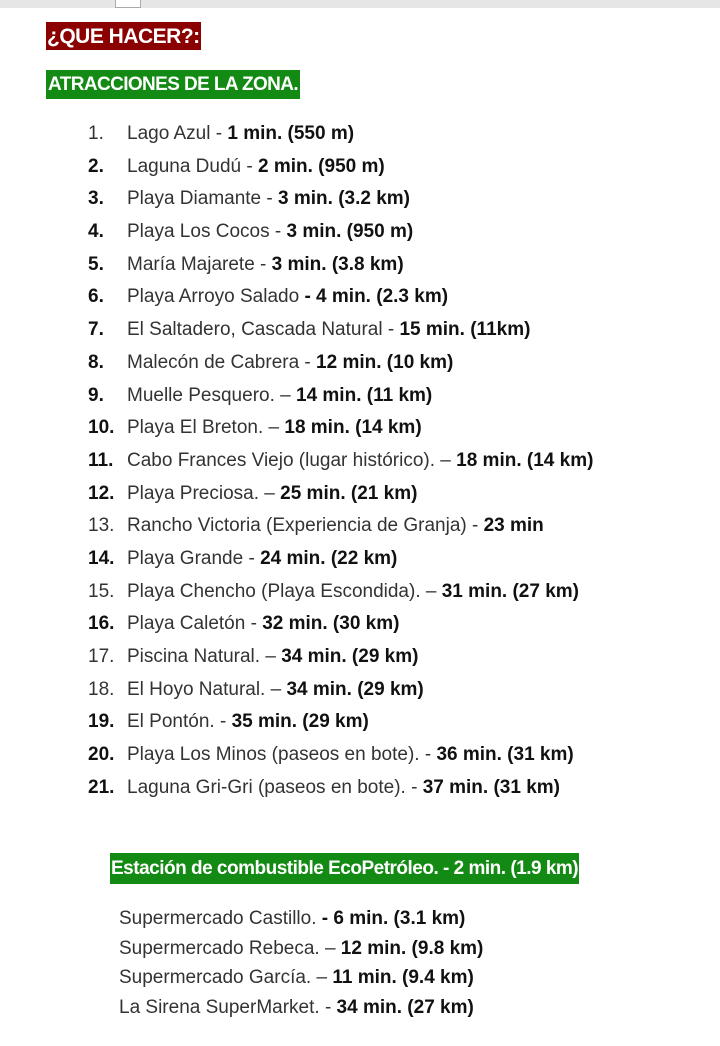 The image size is (720, 1046). What do you see at coordinates (96, 395) in the screenshot?
I see `item-number: 9.` at bounding box center [96, 395].